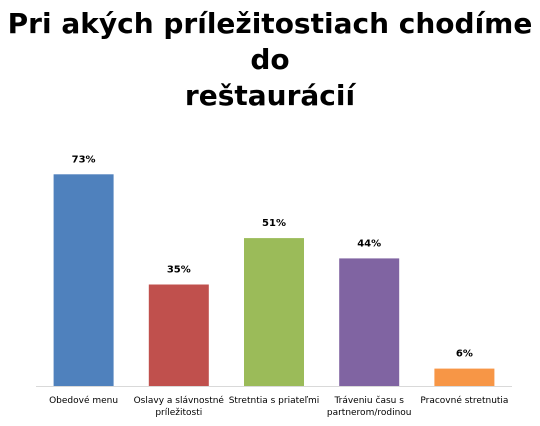 The height and width of the screenshot is (426, 540). What do you see at coordinates (270, 95) in the screenshot?
I see `chart-title-line-2: reštaurácií` at bounding box center [270, 95].